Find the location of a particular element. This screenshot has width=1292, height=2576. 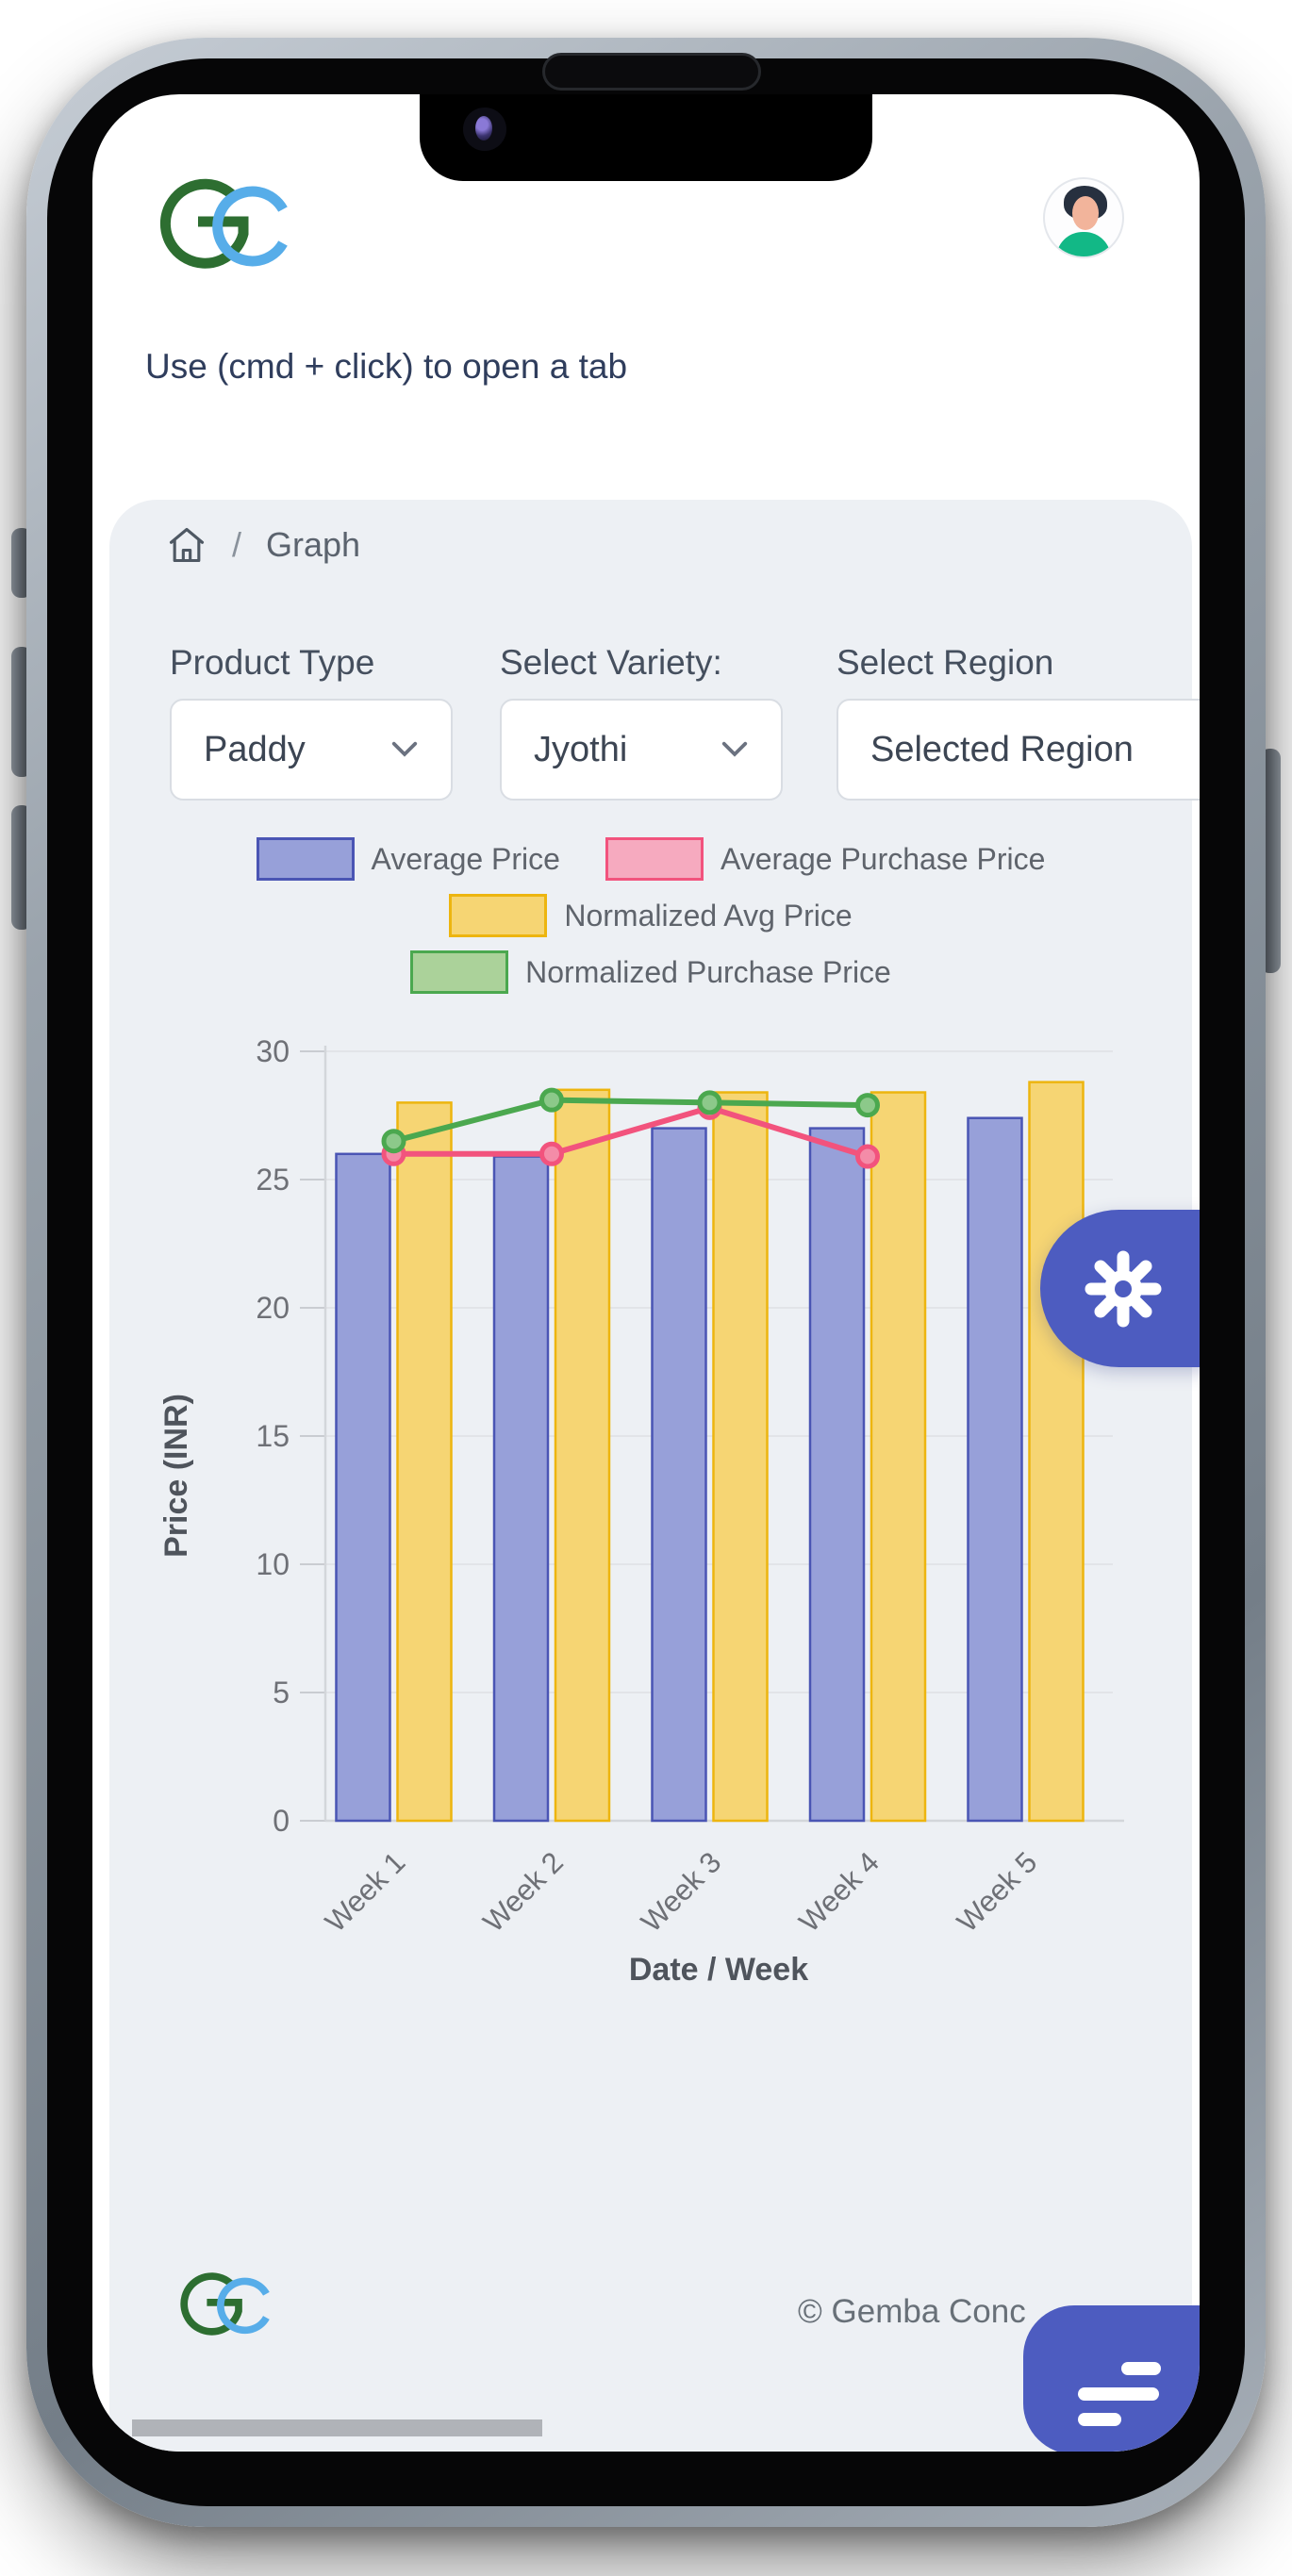

settings-fab is located at coordinates (1120, 1288).